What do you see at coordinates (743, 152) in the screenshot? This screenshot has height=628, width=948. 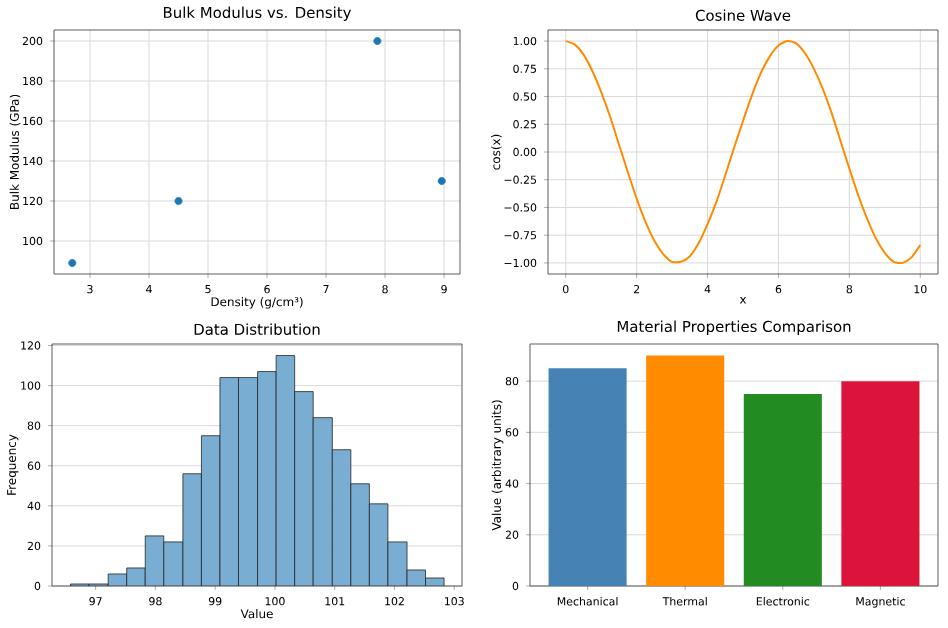 I see `line-series` at bounding box center [743, 152].